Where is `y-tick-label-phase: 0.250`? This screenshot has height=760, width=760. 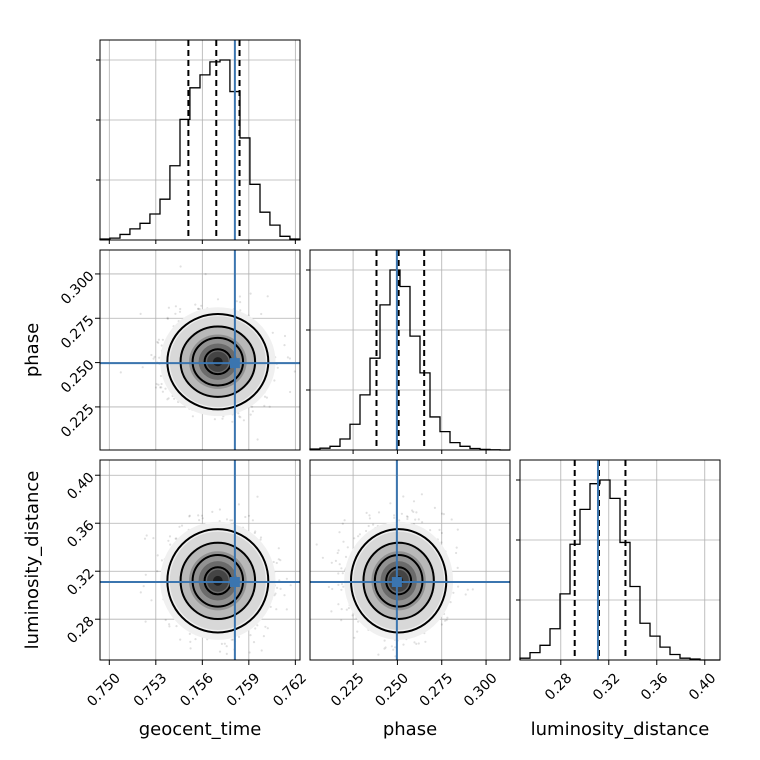 y-tick-label-phase: 0.250 is located at coordinates (78, 377).